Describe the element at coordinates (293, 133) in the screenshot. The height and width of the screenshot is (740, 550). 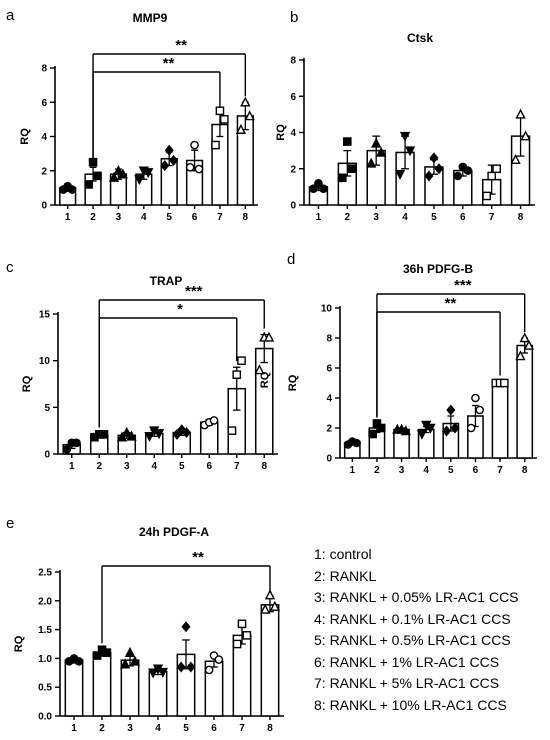
I see `y-tick-label: 4` at that location.